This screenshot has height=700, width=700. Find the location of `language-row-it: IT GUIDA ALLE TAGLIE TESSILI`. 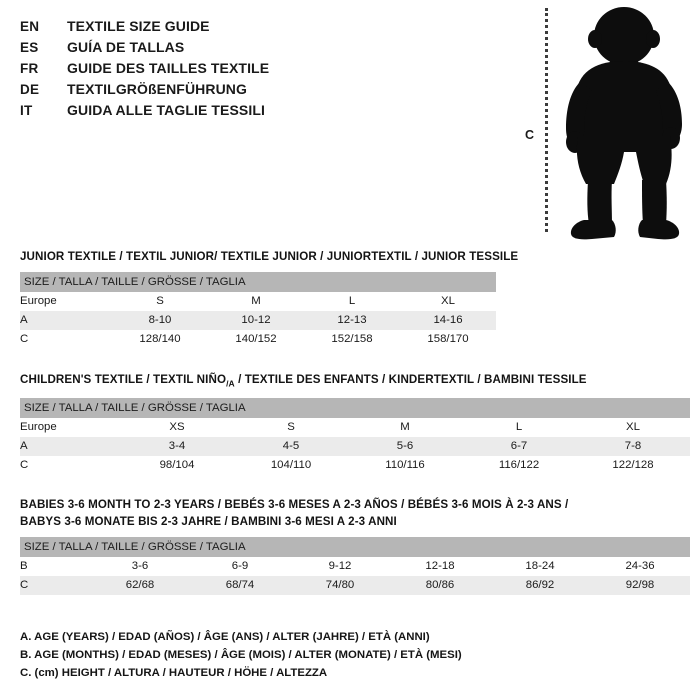

language-row-it: IT GUIDA ALLE TAGLIE TESSILI is located at coordinates (255, 112).